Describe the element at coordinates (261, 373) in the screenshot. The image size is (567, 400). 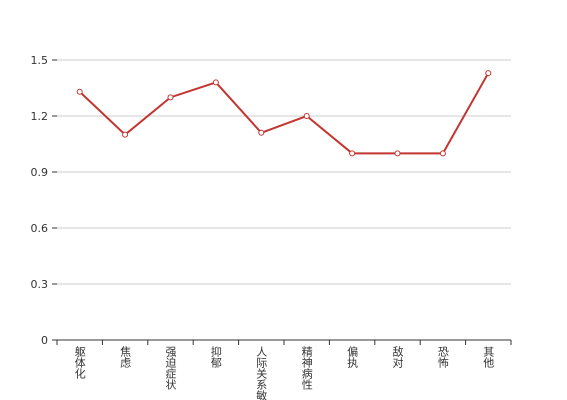
I see `x-tick-label: 人际关系敏感` at that location.